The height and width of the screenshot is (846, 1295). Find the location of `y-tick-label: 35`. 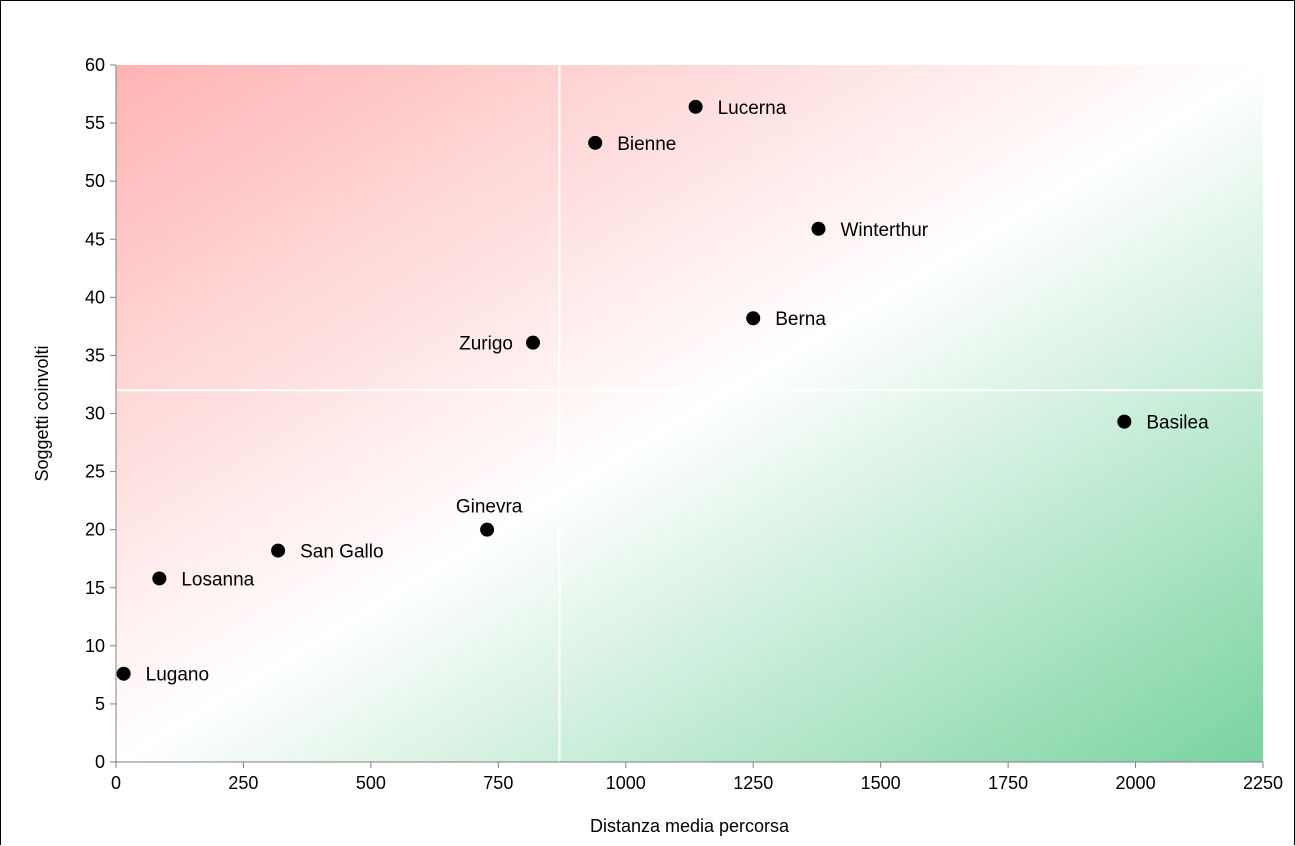

y-tick-label: 35 is located at coordinates (95, 355).